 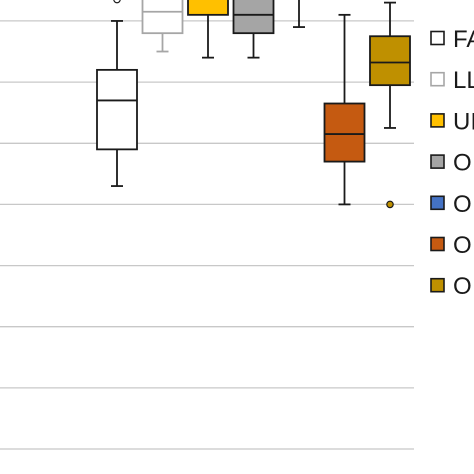 What do you see at coordinates (451, 245) in the screenshot?
I see `legend-item-5: O` at bounding box center [451, 245].